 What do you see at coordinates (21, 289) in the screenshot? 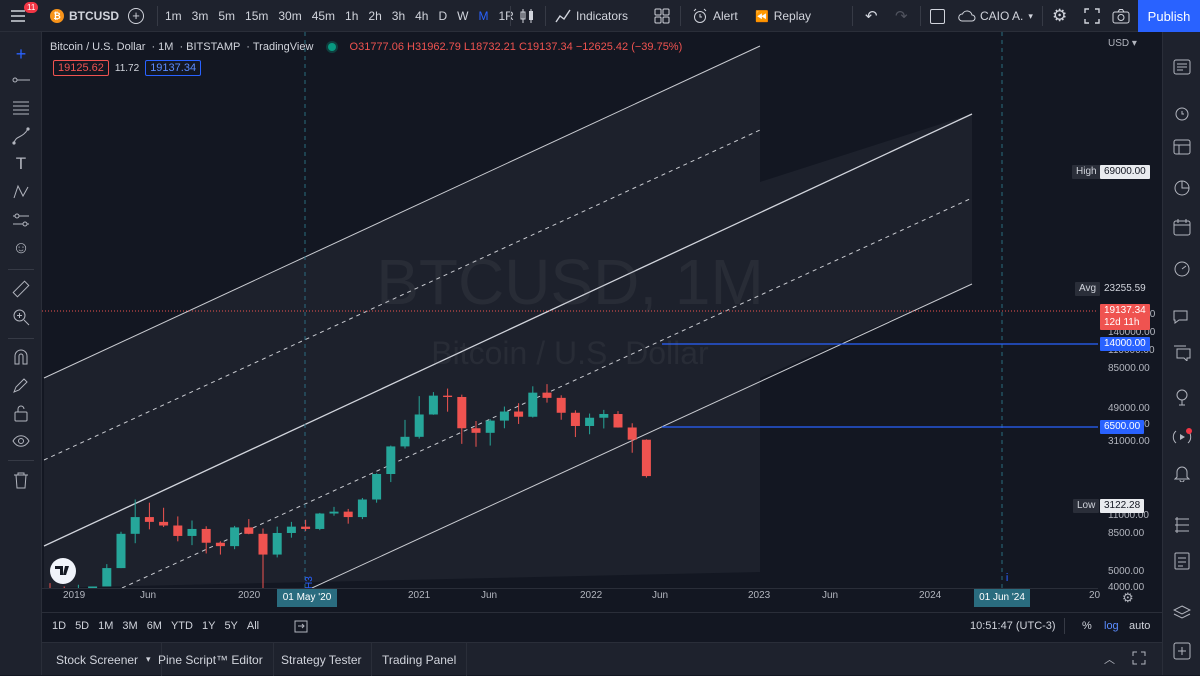
I see `measure-tool` at bounding box center [21, 289].